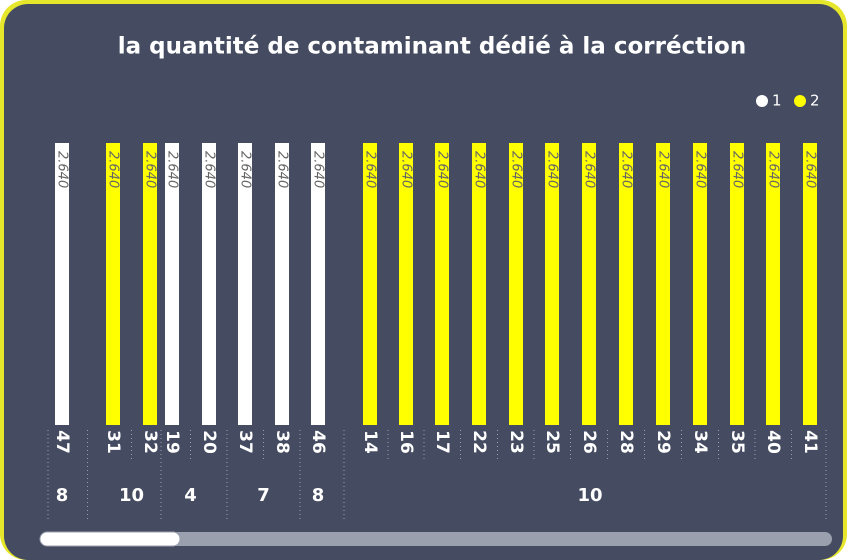 The width and height of the screenshot is (847, 560). I want to click on x-tick-label: 47, so click(62, 442).